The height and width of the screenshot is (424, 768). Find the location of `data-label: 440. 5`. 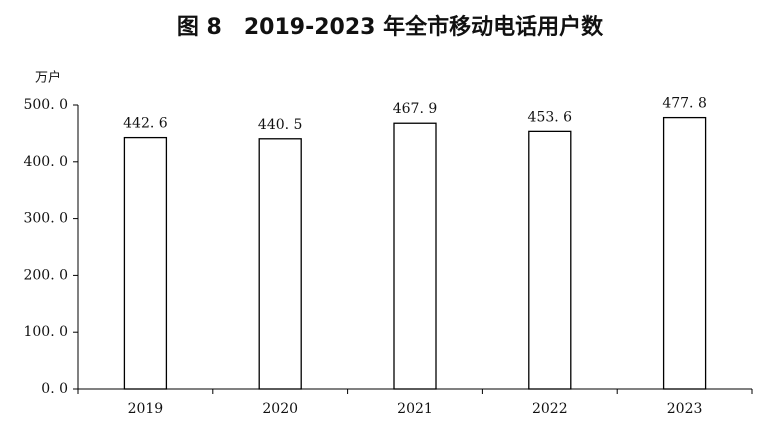

data-label: 440. 5 is located at coordinates (280, 125).